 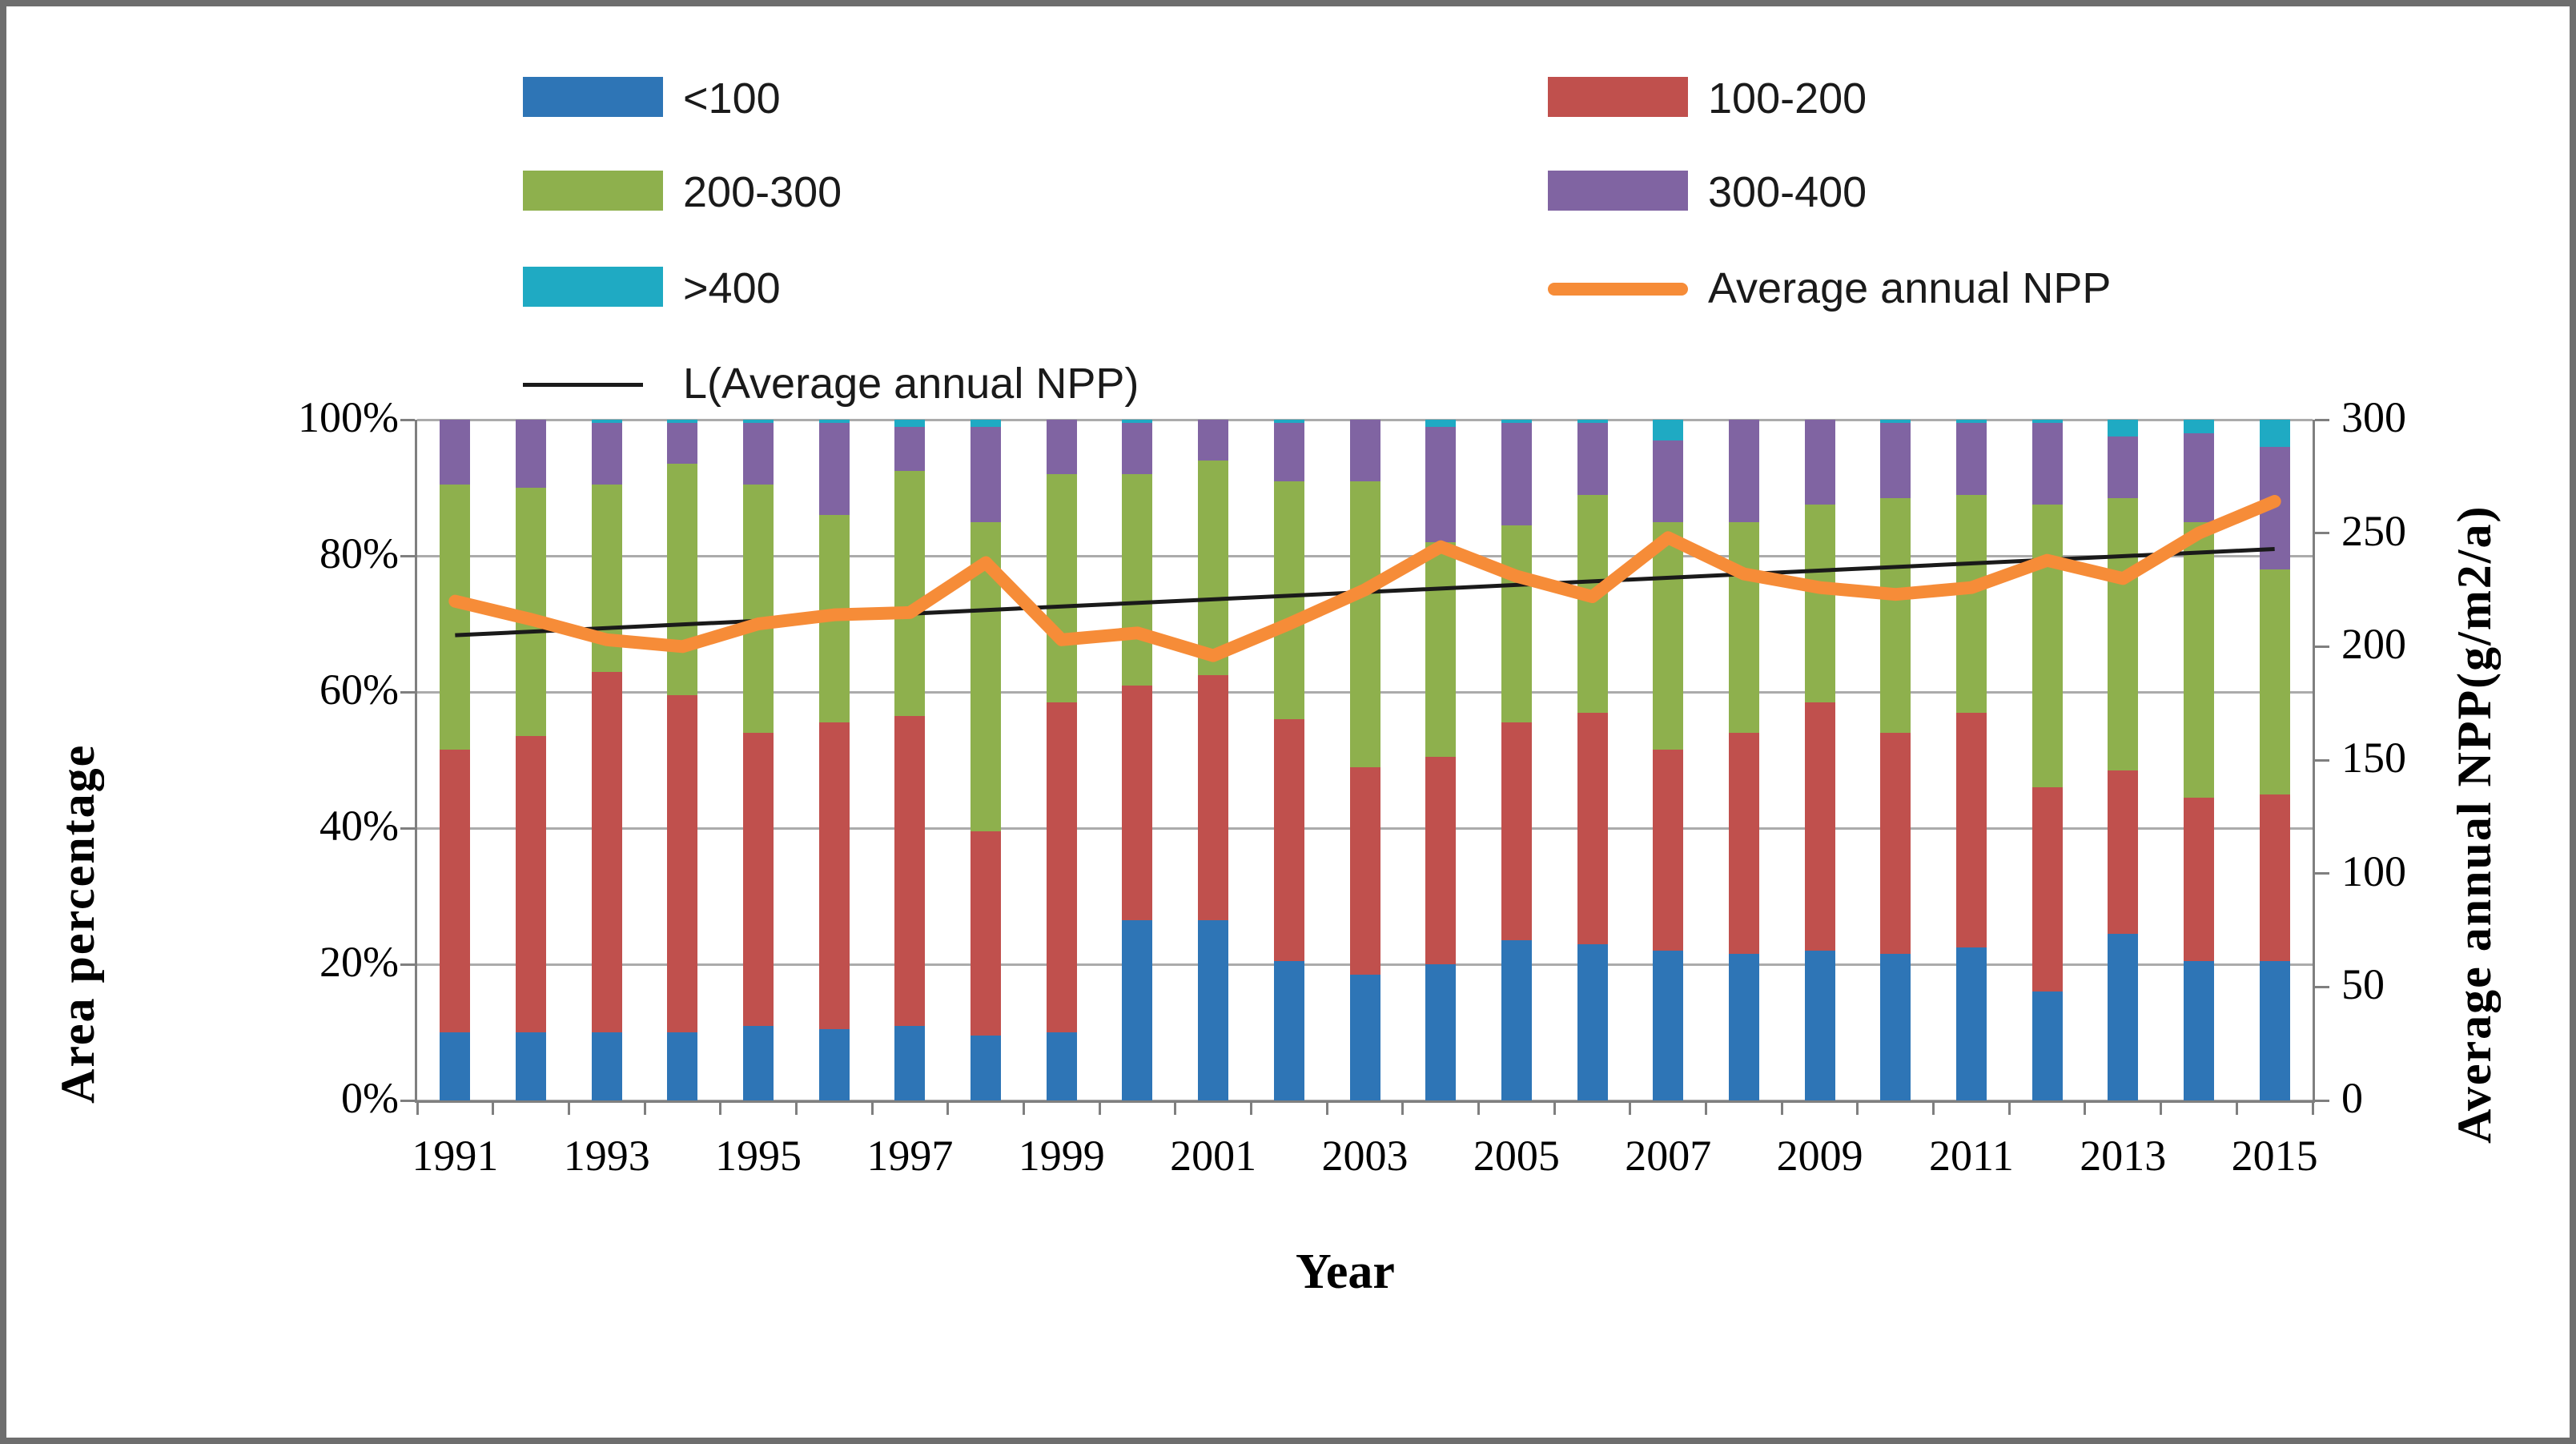 I want to click on right-tick-label: 150, so click(x=2373, y=758).